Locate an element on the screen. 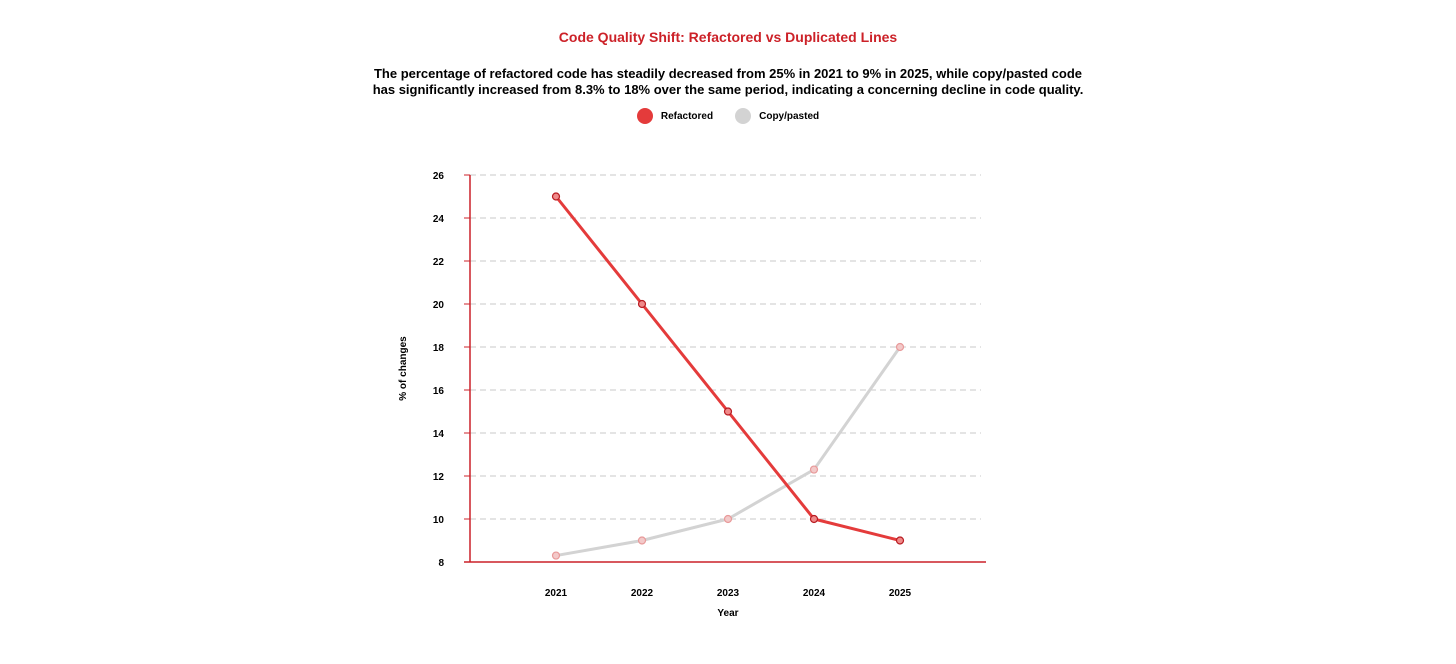 This screenshot has width=1456, height=664. y-tick-label-24: 24 is located at coordinates (439, 219).